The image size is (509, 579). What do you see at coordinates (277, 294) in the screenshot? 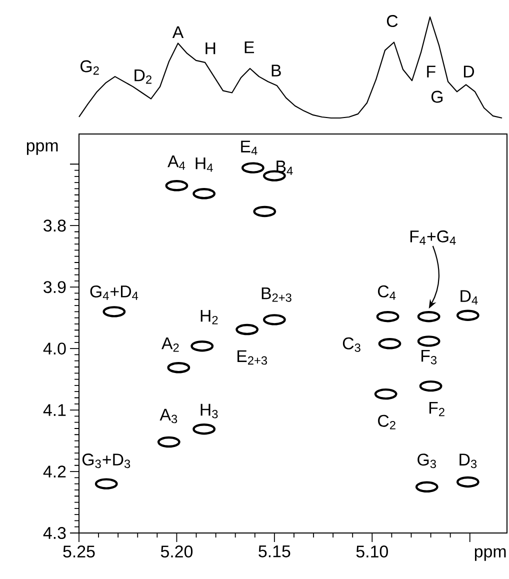
I see `annotation: B$_{2+3}$` at bounding box center [277, 294].